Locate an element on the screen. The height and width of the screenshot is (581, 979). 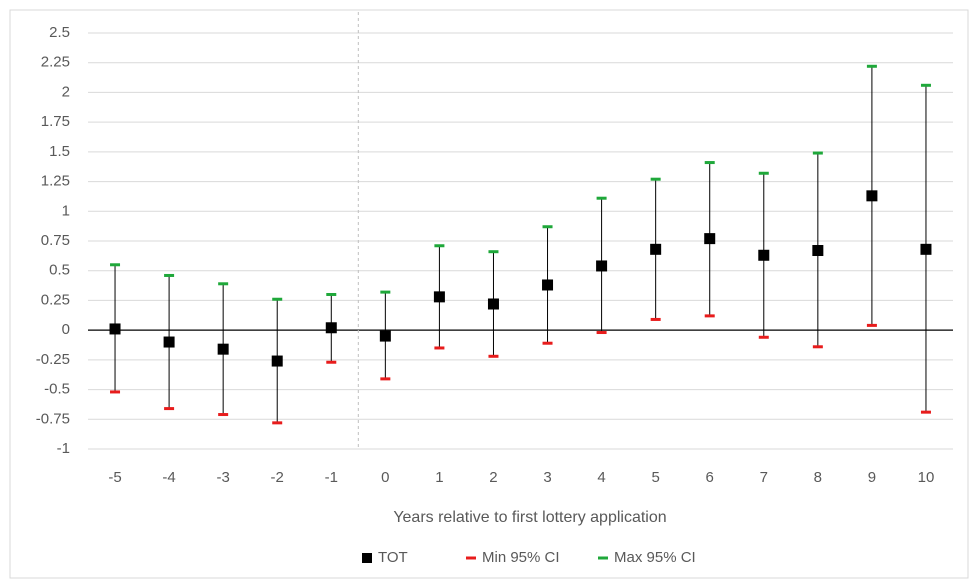
x-tick-label: -1 is located at coordinates (331, 477).